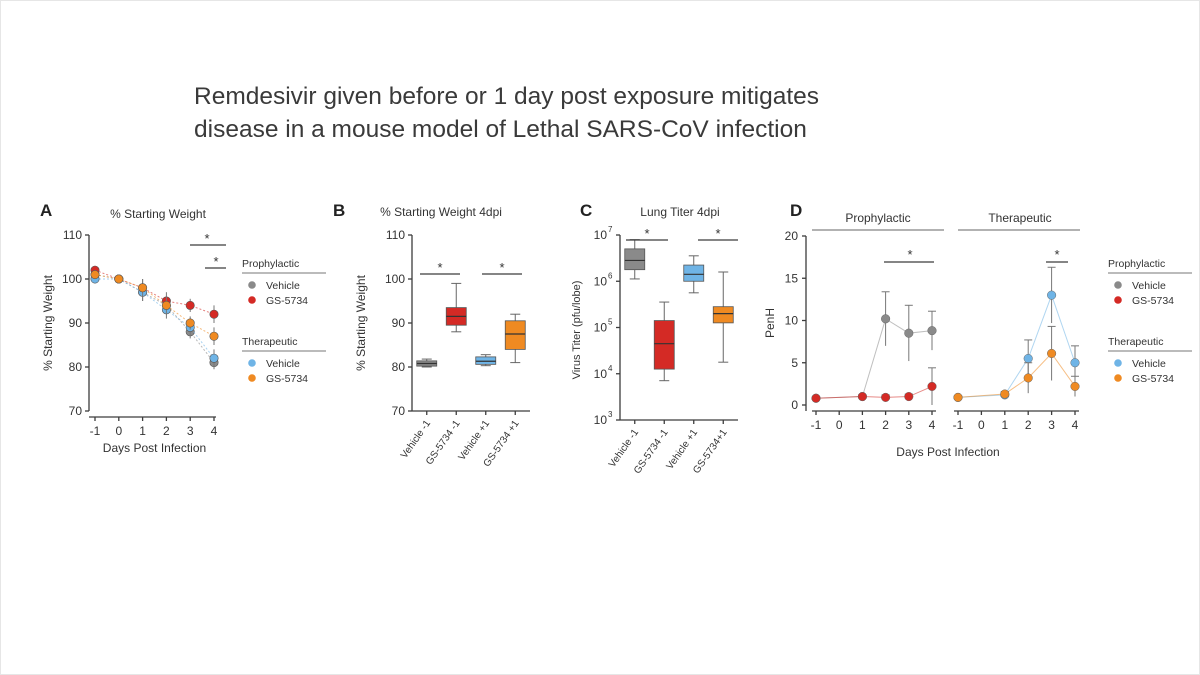 The height and width of the screenshot is (675, 1200). What do you see at coordinates (399, 411) in the screenshot?
I see `panel-b-ytick-label: 70` at bounding box center [399, 411].